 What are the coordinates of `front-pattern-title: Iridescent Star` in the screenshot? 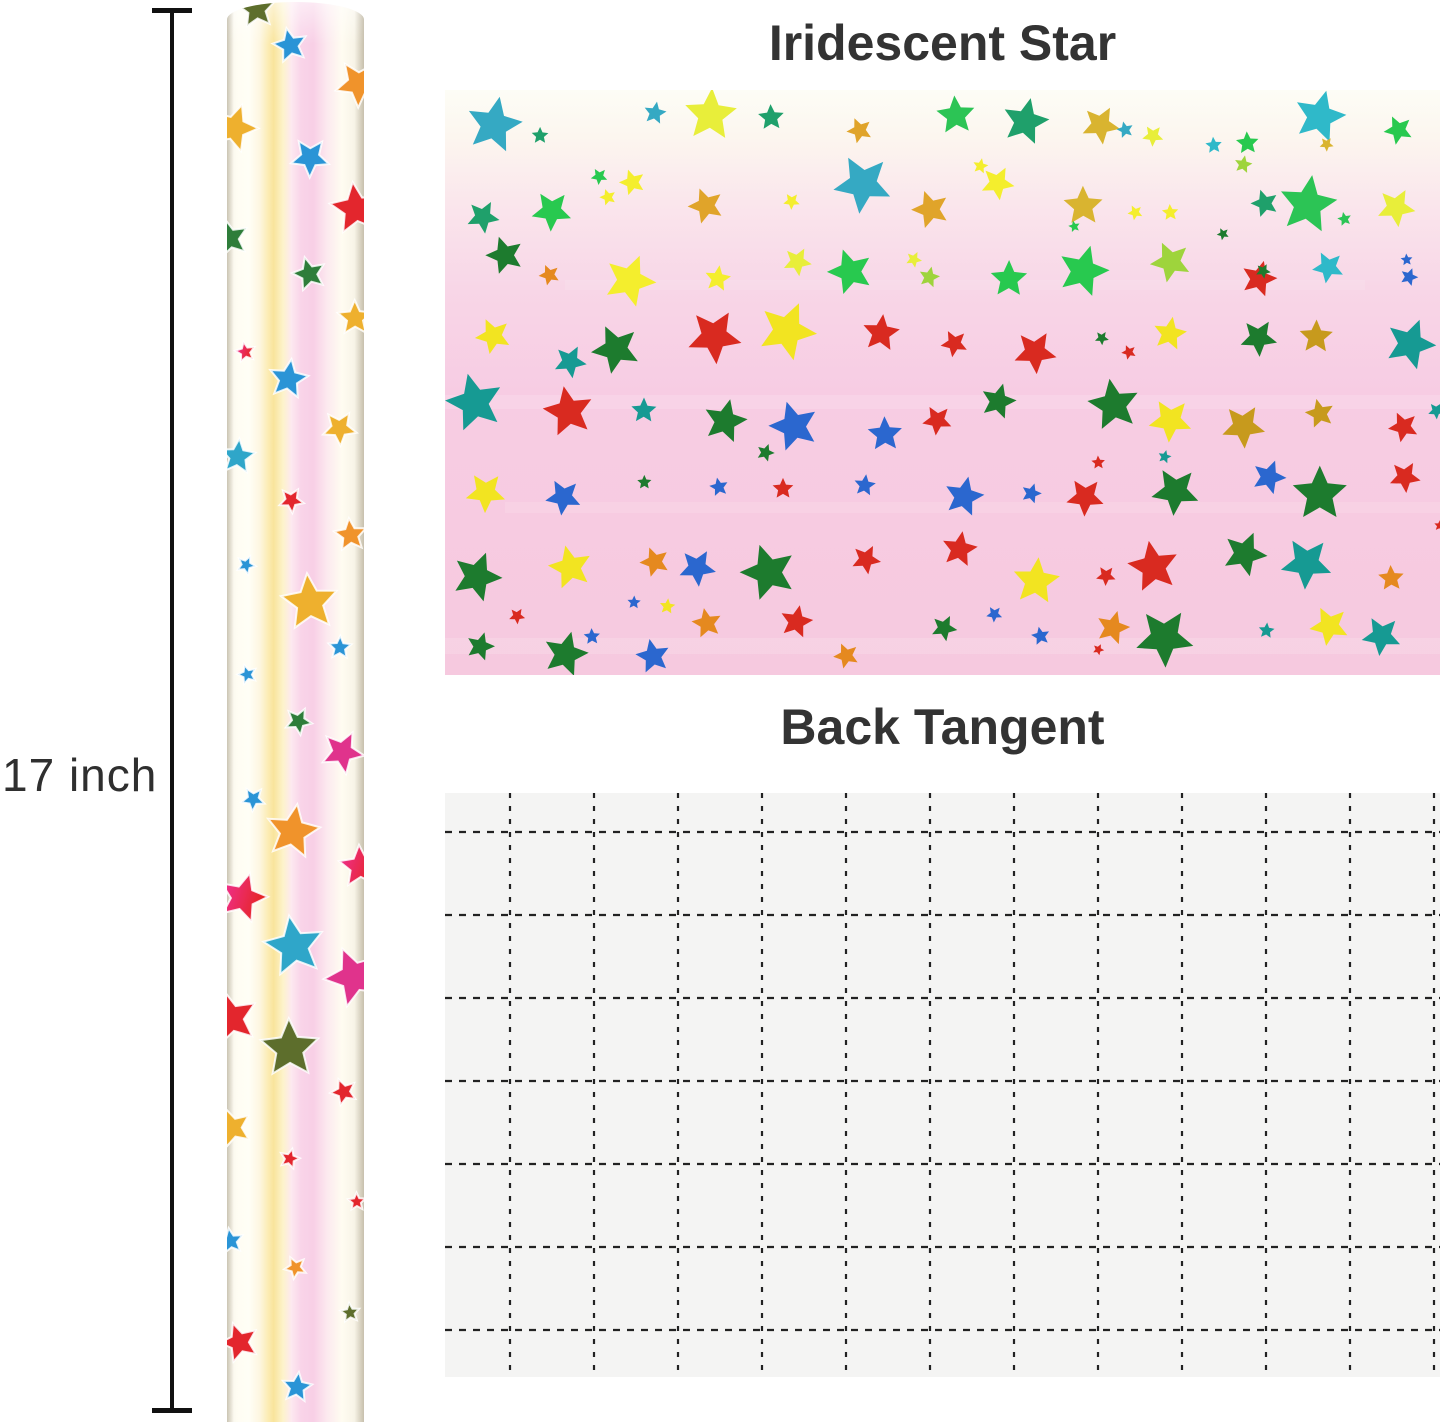 It's located at (942, 43).